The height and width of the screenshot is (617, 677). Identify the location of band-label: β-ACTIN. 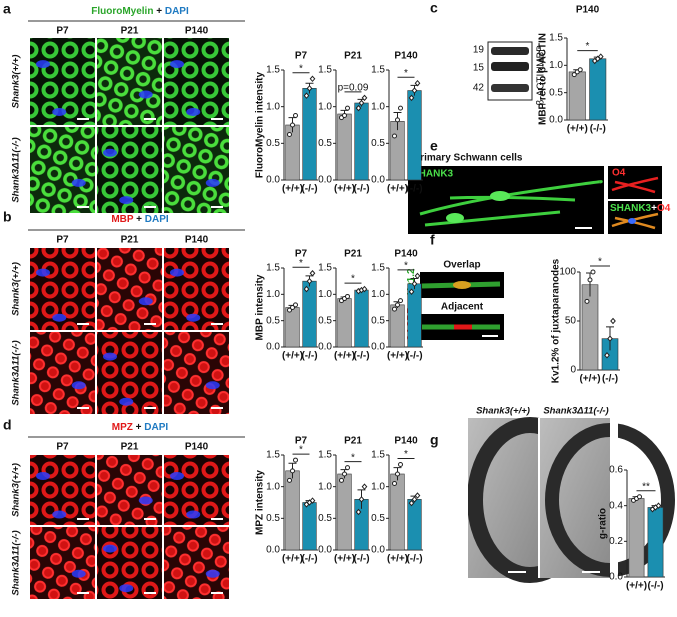
(541, 85).